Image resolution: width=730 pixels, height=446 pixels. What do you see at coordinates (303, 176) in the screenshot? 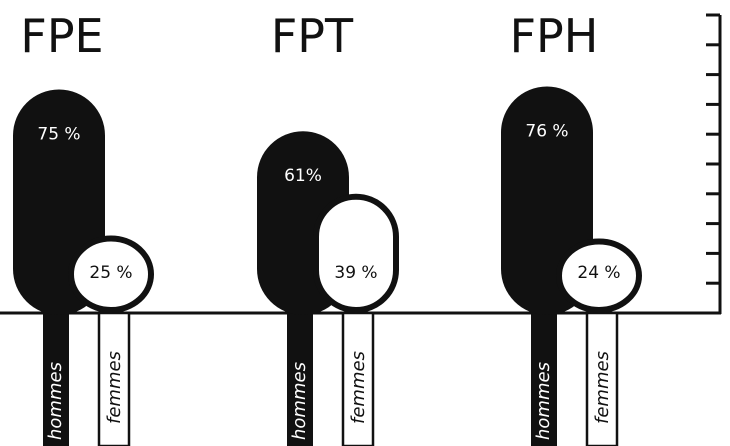
I see `data-label-hommes: 61%` at bounding box center [303, 176].